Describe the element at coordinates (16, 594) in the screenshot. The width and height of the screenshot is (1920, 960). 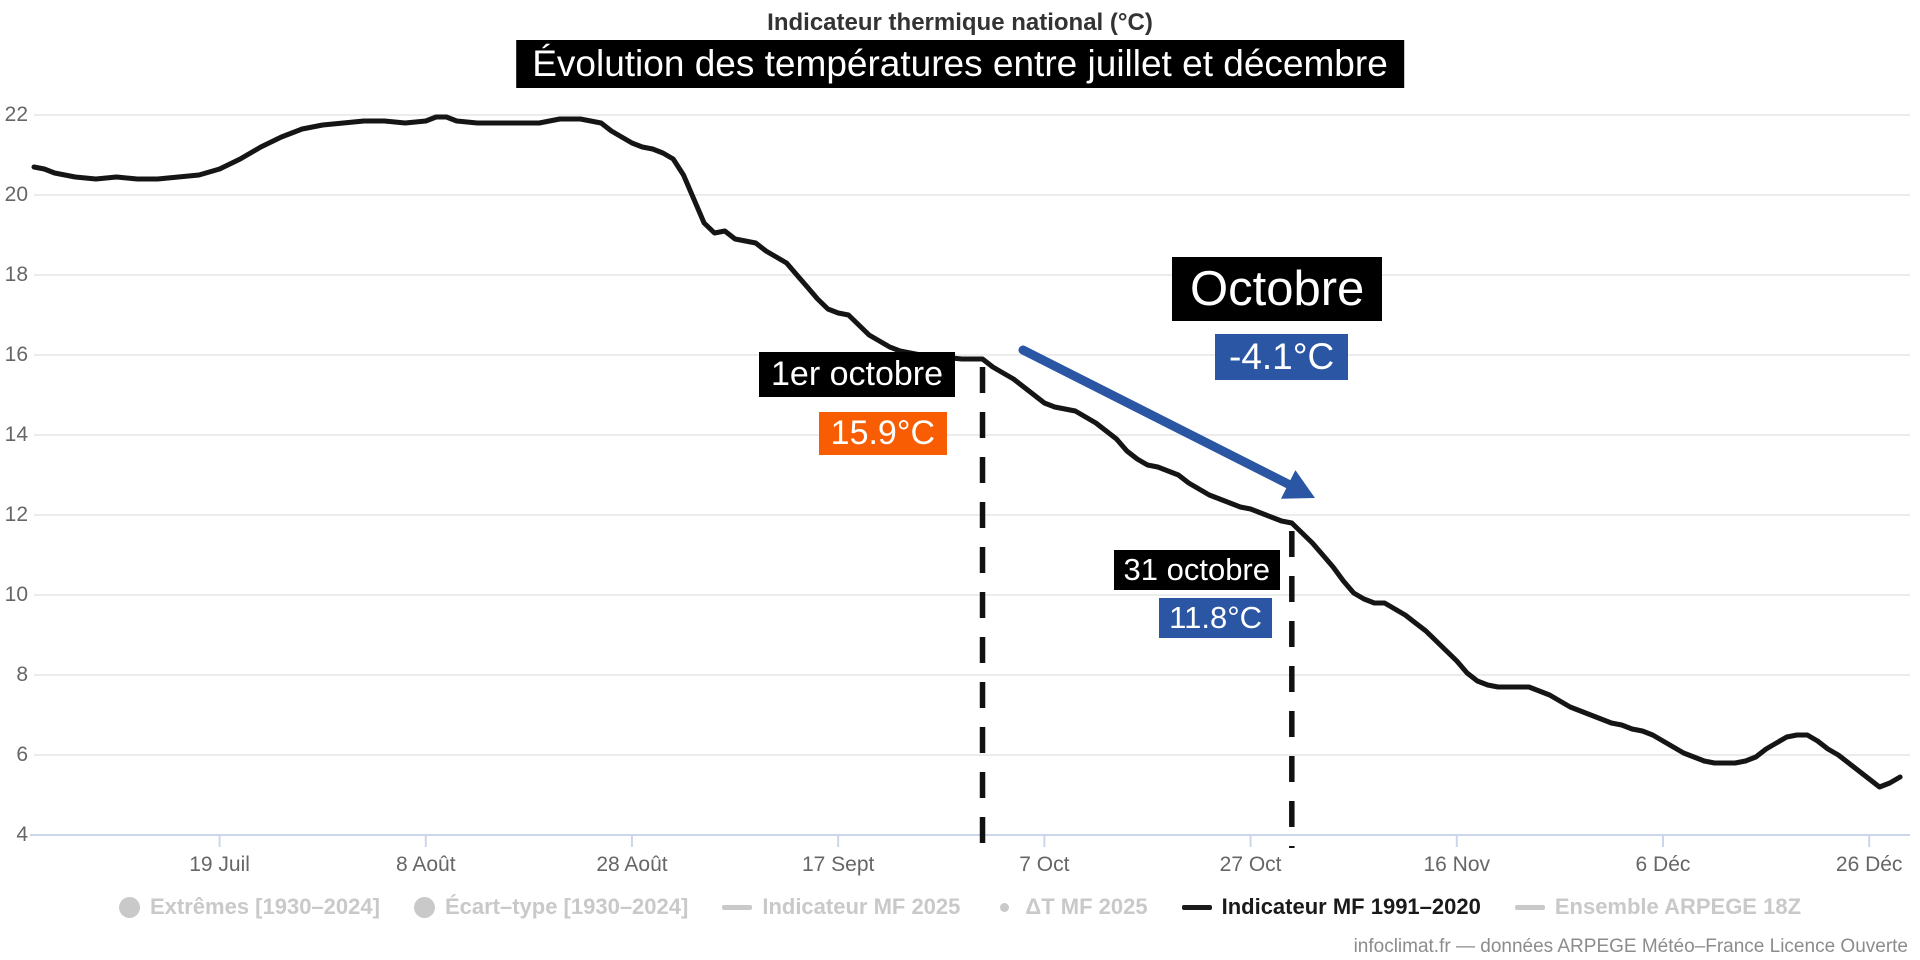
I see `y-axis-label: 10` at that location.